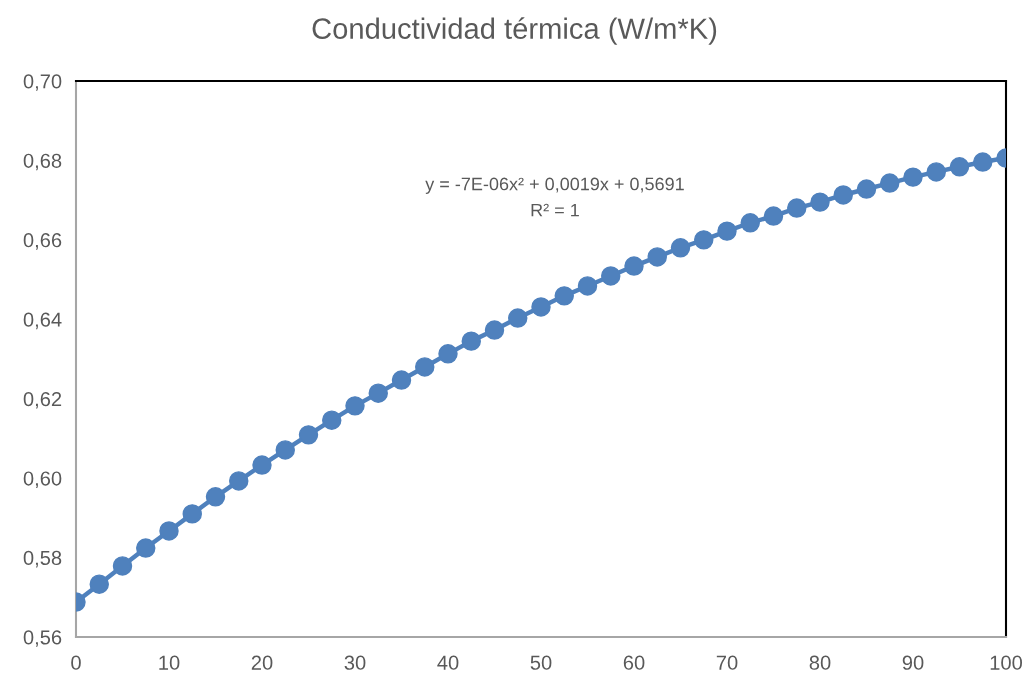 This screenshot has height=682, width=1029. Describe the element at coordinates (555, 210) in the screenshot. I see `annotation: R² = 1` at that location.